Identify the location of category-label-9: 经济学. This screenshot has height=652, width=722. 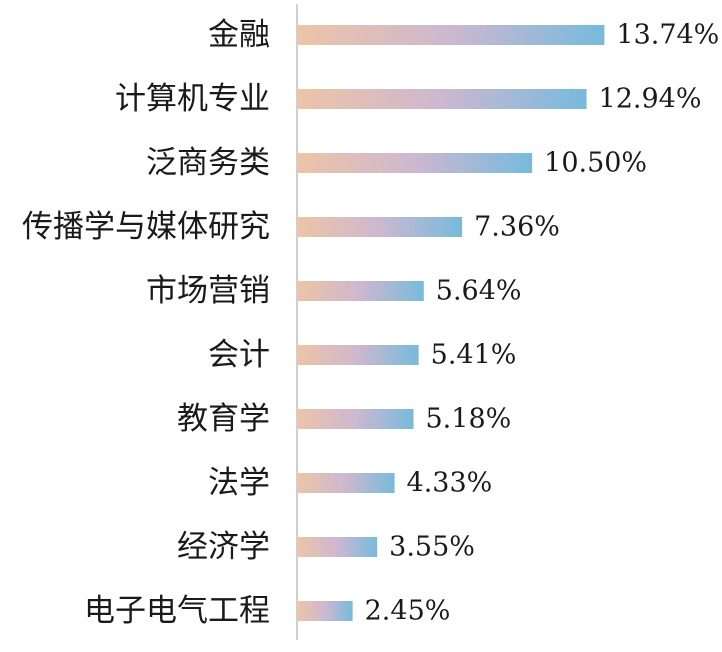
(223, 547).